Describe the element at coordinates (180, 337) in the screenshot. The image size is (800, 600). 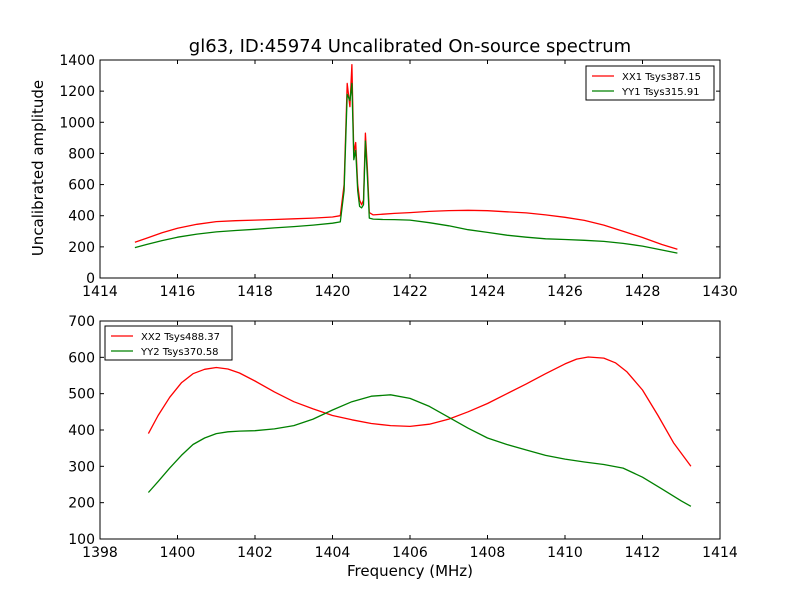
I see `legend-label: XX2 Tsys488.37` at that location.